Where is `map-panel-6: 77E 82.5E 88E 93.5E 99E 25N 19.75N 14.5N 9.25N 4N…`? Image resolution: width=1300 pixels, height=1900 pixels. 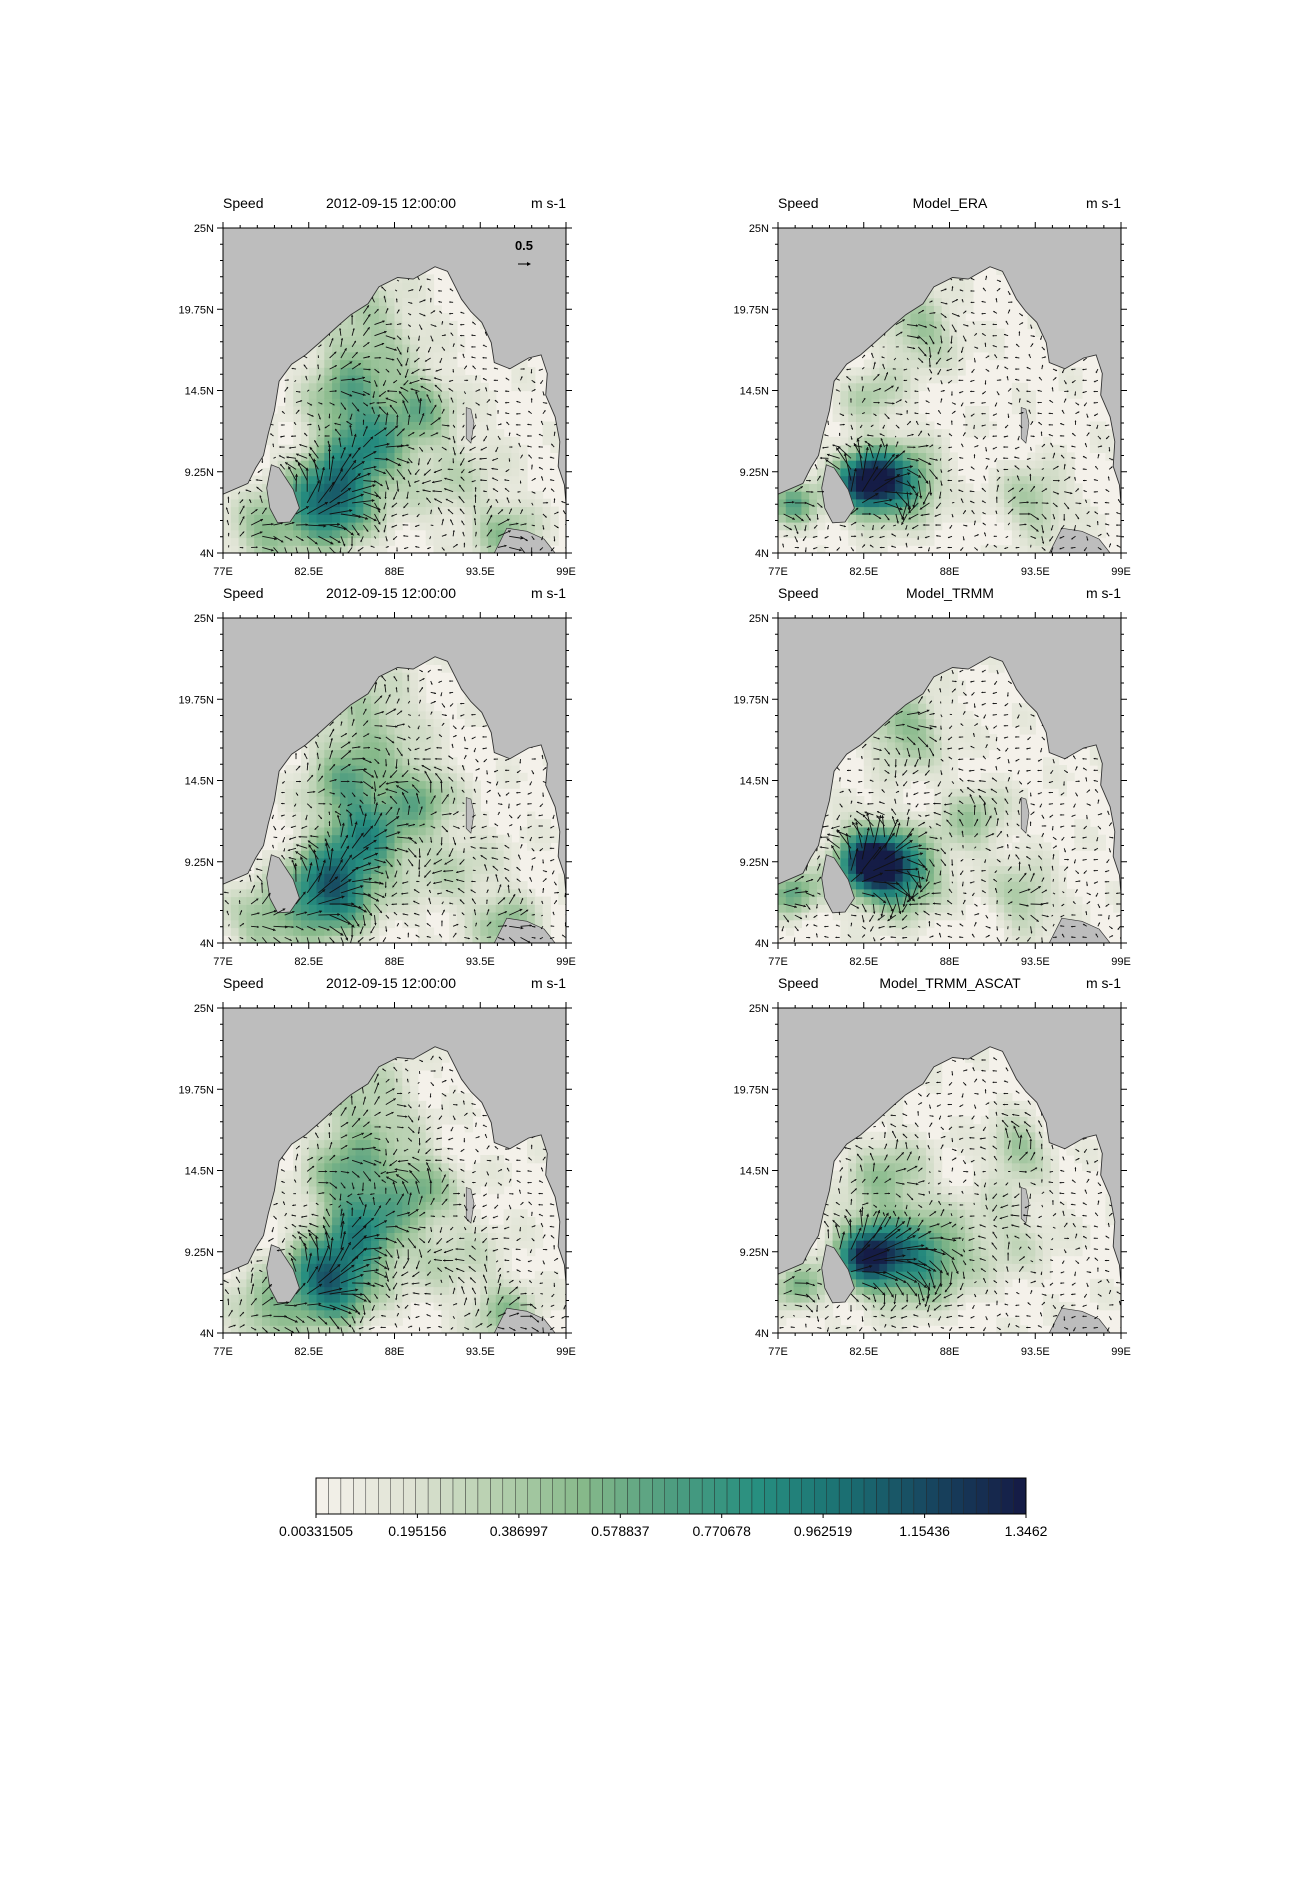 map-panel-6: 77E 82.5E 88E 93.5E 99E 25N 19.75N 14.5N 9.25N 4N… is located at coordinates (932, 1166).